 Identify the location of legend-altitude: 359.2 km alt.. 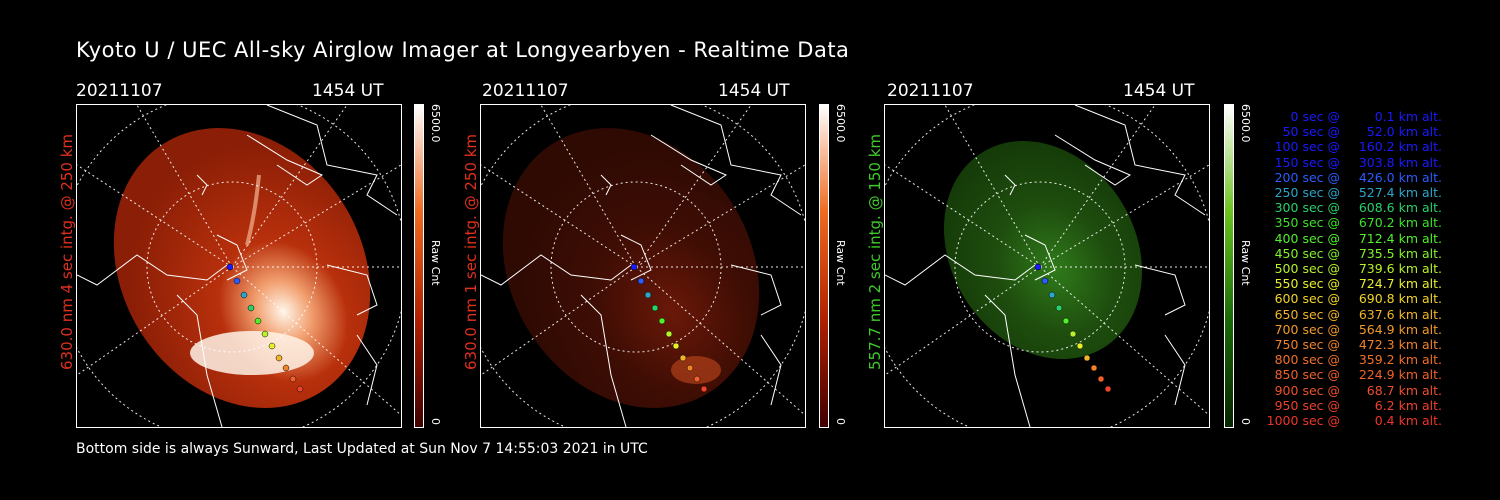
(1400, 360).